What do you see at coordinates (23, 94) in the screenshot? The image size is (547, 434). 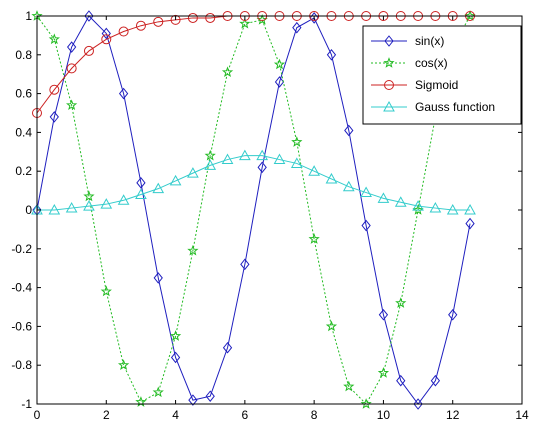 I see `y-tick-label: 0.6` at bounding box center [23, 94].